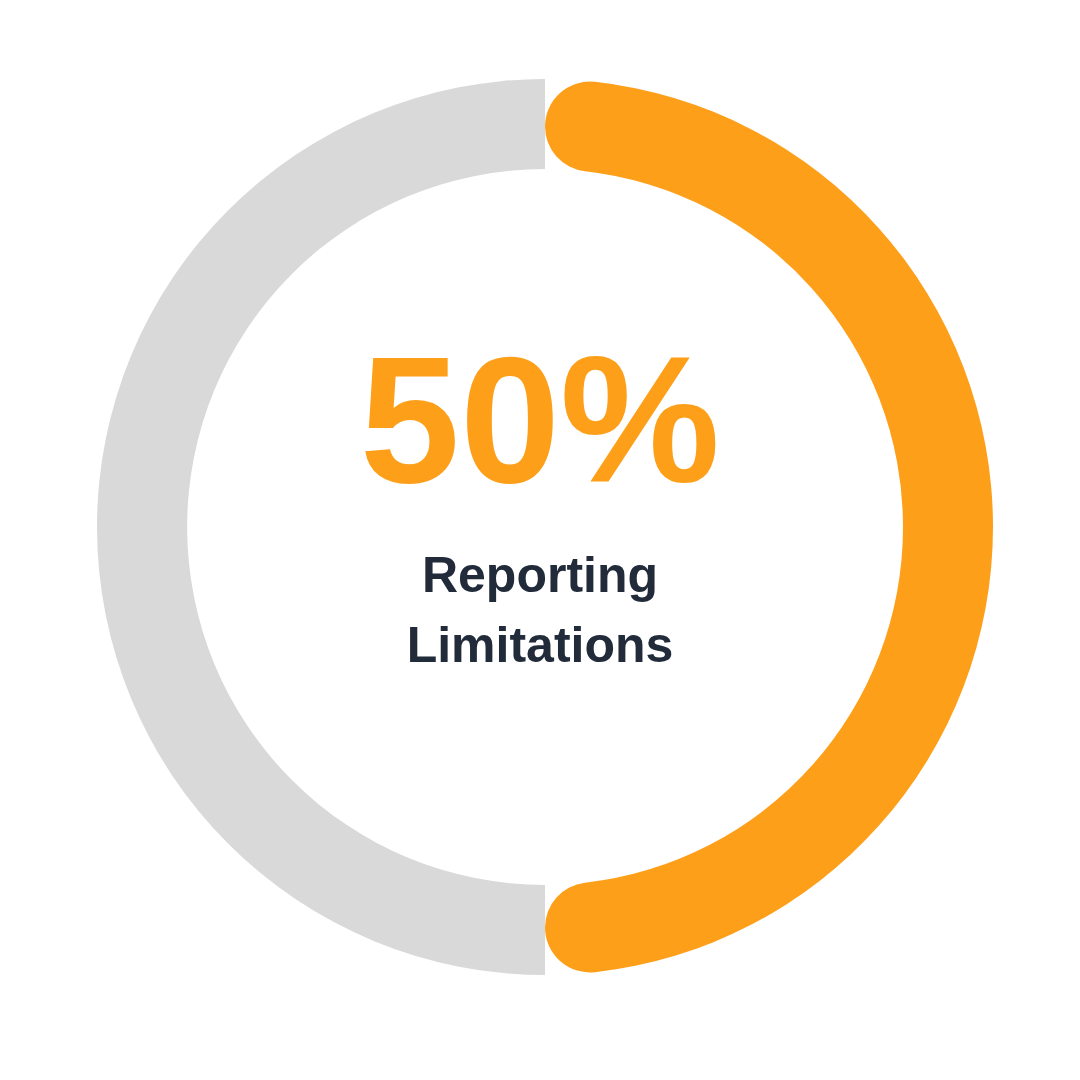 The image size is (1080, 1080). I want to click on data-label: 50%, so click(540, 419).